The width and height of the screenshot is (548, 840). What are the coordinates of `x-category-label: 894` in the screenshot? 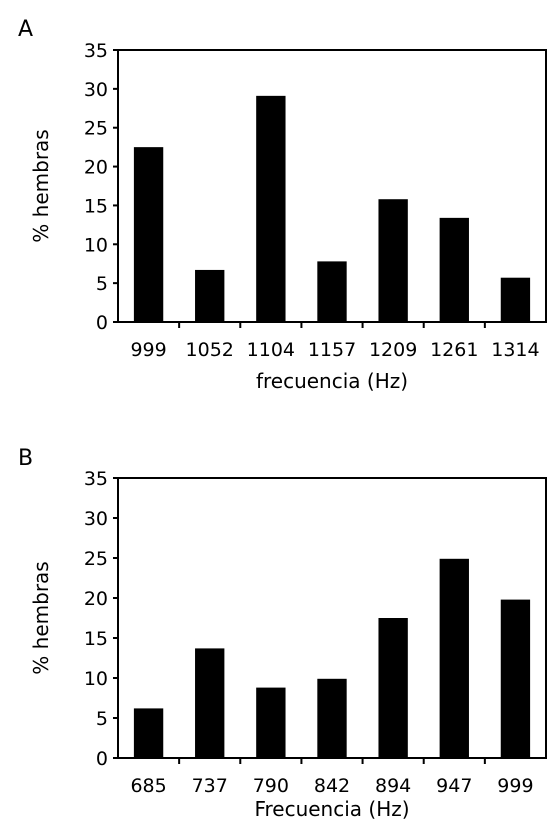 It's located at (393, 786).